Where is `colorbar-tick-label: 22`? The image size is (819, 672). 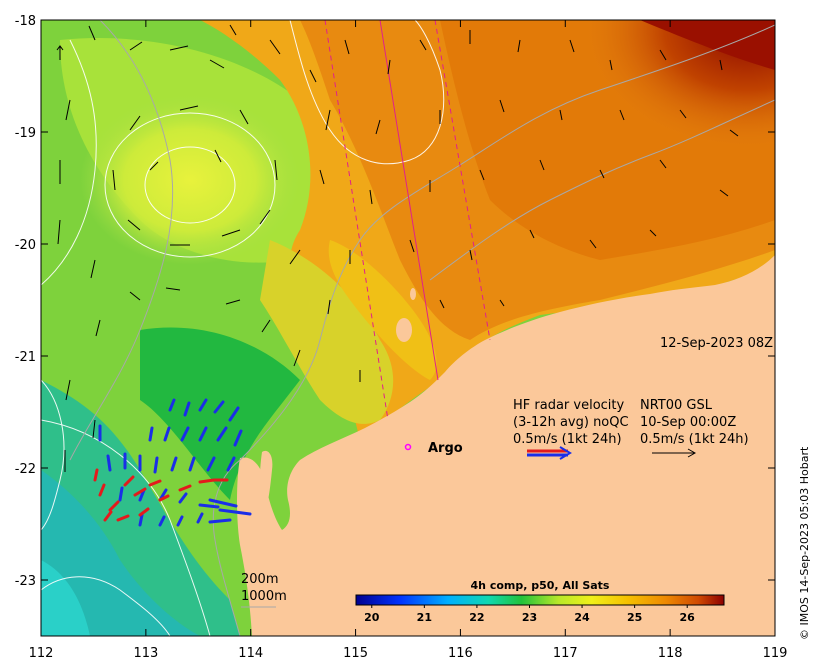
colorbar-tick-label: 22 is located at coordinates (476, 617).